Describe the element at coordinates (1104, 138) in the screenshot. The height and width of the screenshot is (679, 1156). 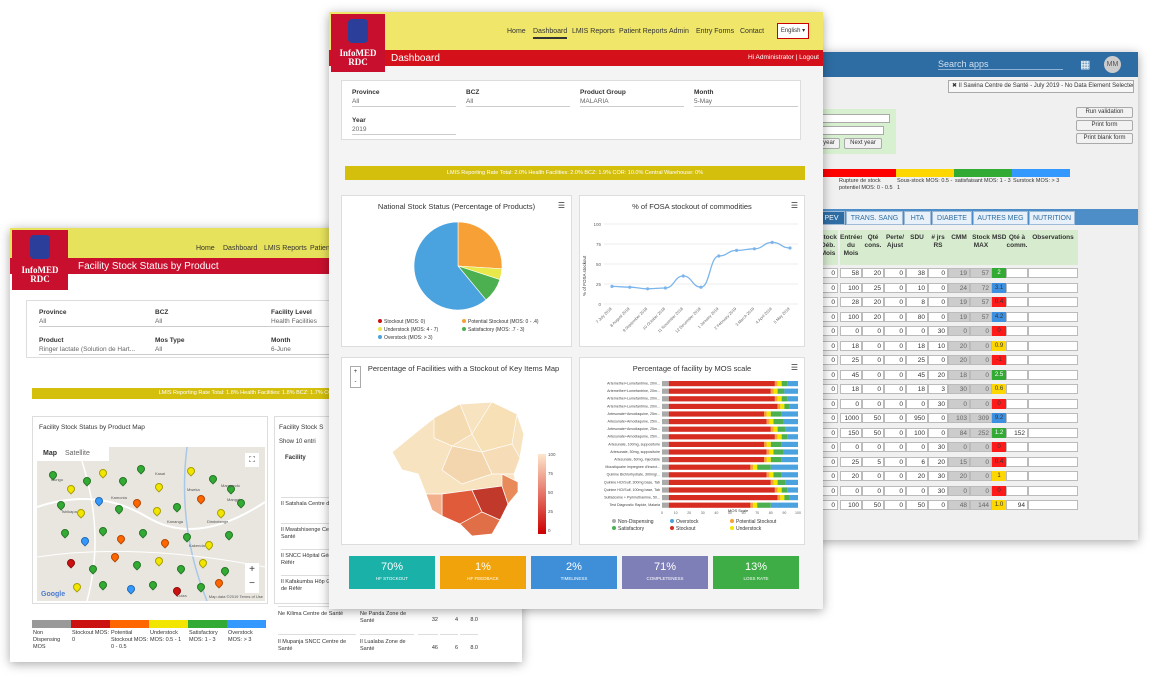
I see `print-blank-form-button: Print blank form` at that location.